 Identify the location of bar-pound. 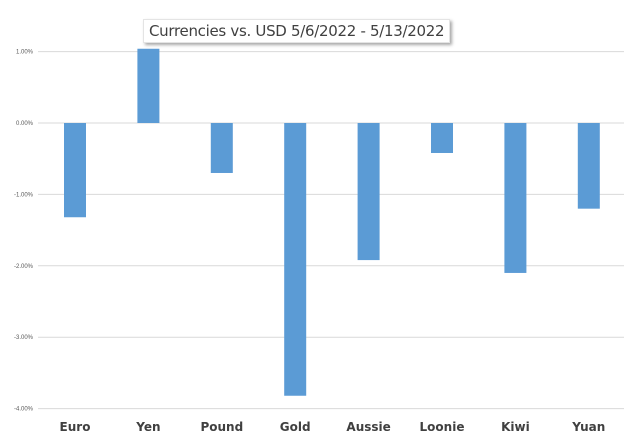
(221, 148).